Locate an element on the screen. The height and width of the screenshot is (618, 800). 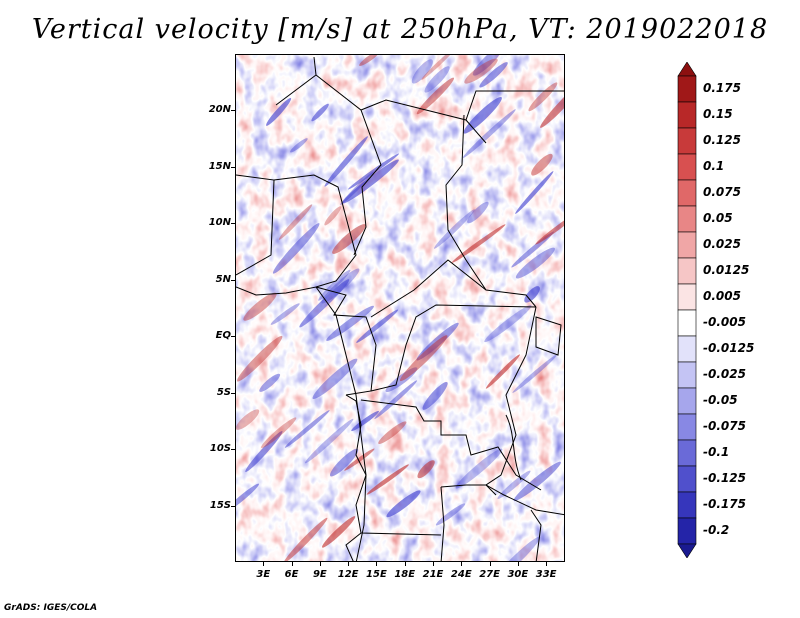
colorbar-label: -0.025 is located at coordinates (724, 374).